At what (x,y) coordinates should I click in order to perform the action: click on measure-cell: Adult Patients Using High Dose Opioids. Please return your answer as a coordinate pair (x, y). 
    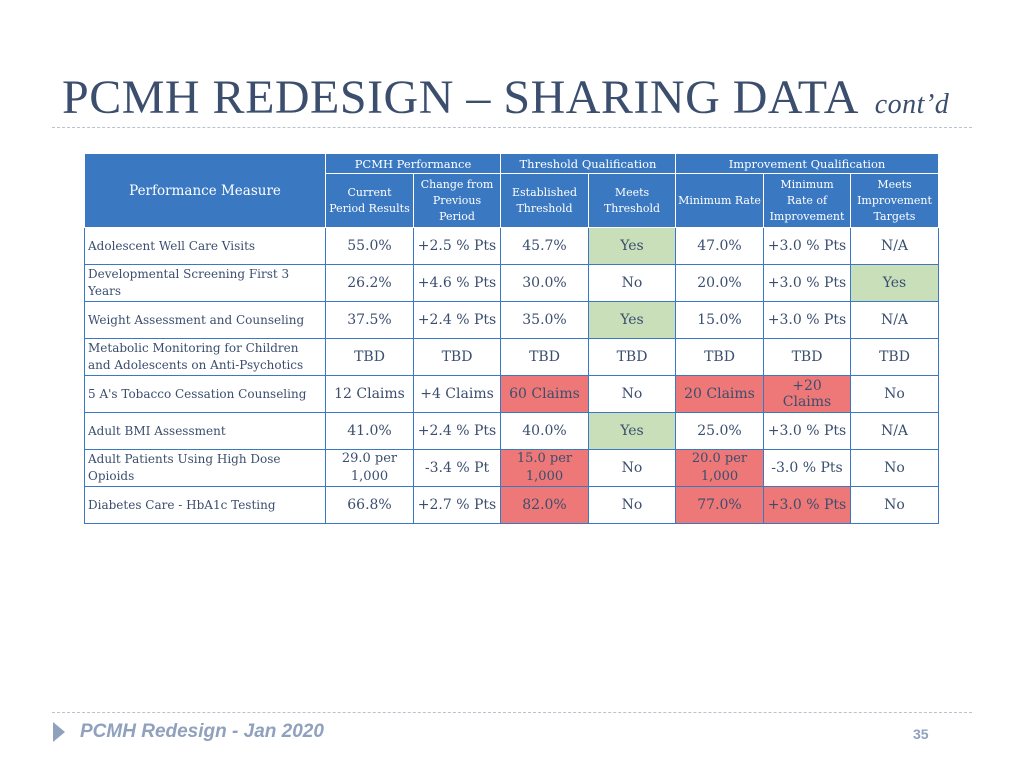
    Looking at the image, I should click on (205, 468).